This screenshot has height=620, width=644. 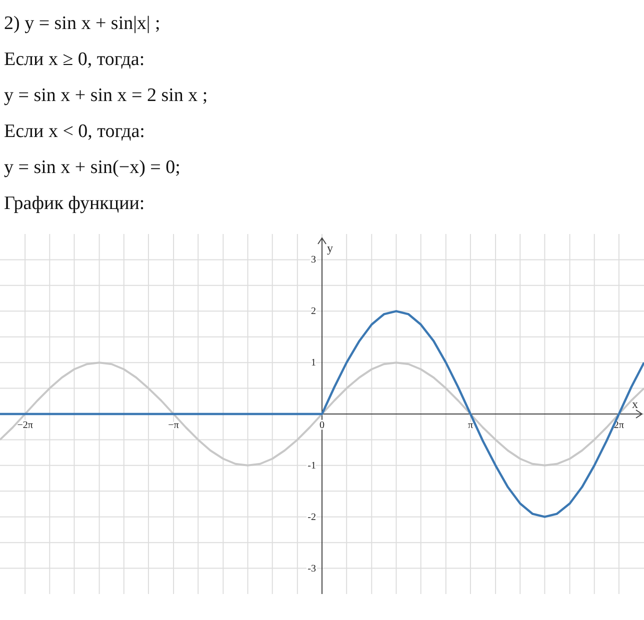 I want to click on y-tick-label: 3, so click(x=313, y=260).